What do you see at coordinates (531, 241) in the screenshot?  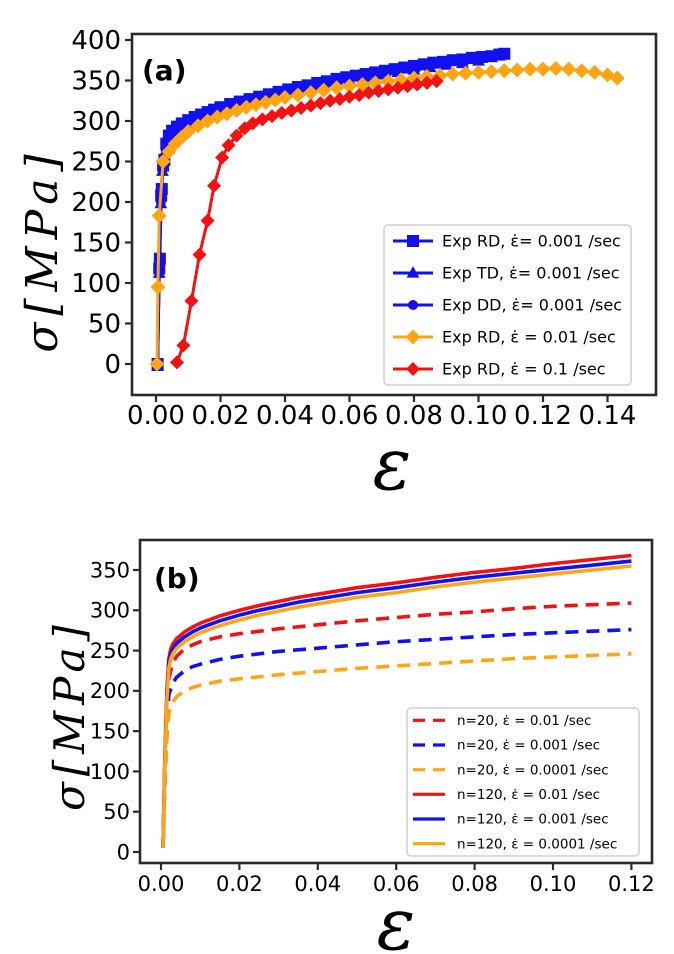 I see `legend-entry-label: Exp RD, ε̇= 0.001 /sec` at bounding box center [531, 241].